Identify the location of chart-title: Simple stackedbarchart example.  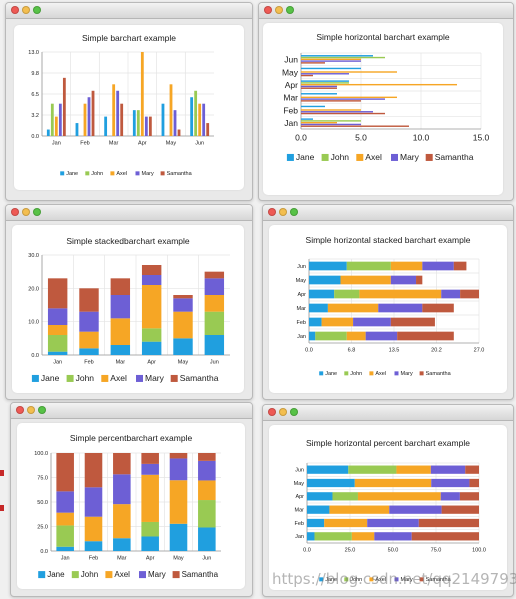
(128, 241).